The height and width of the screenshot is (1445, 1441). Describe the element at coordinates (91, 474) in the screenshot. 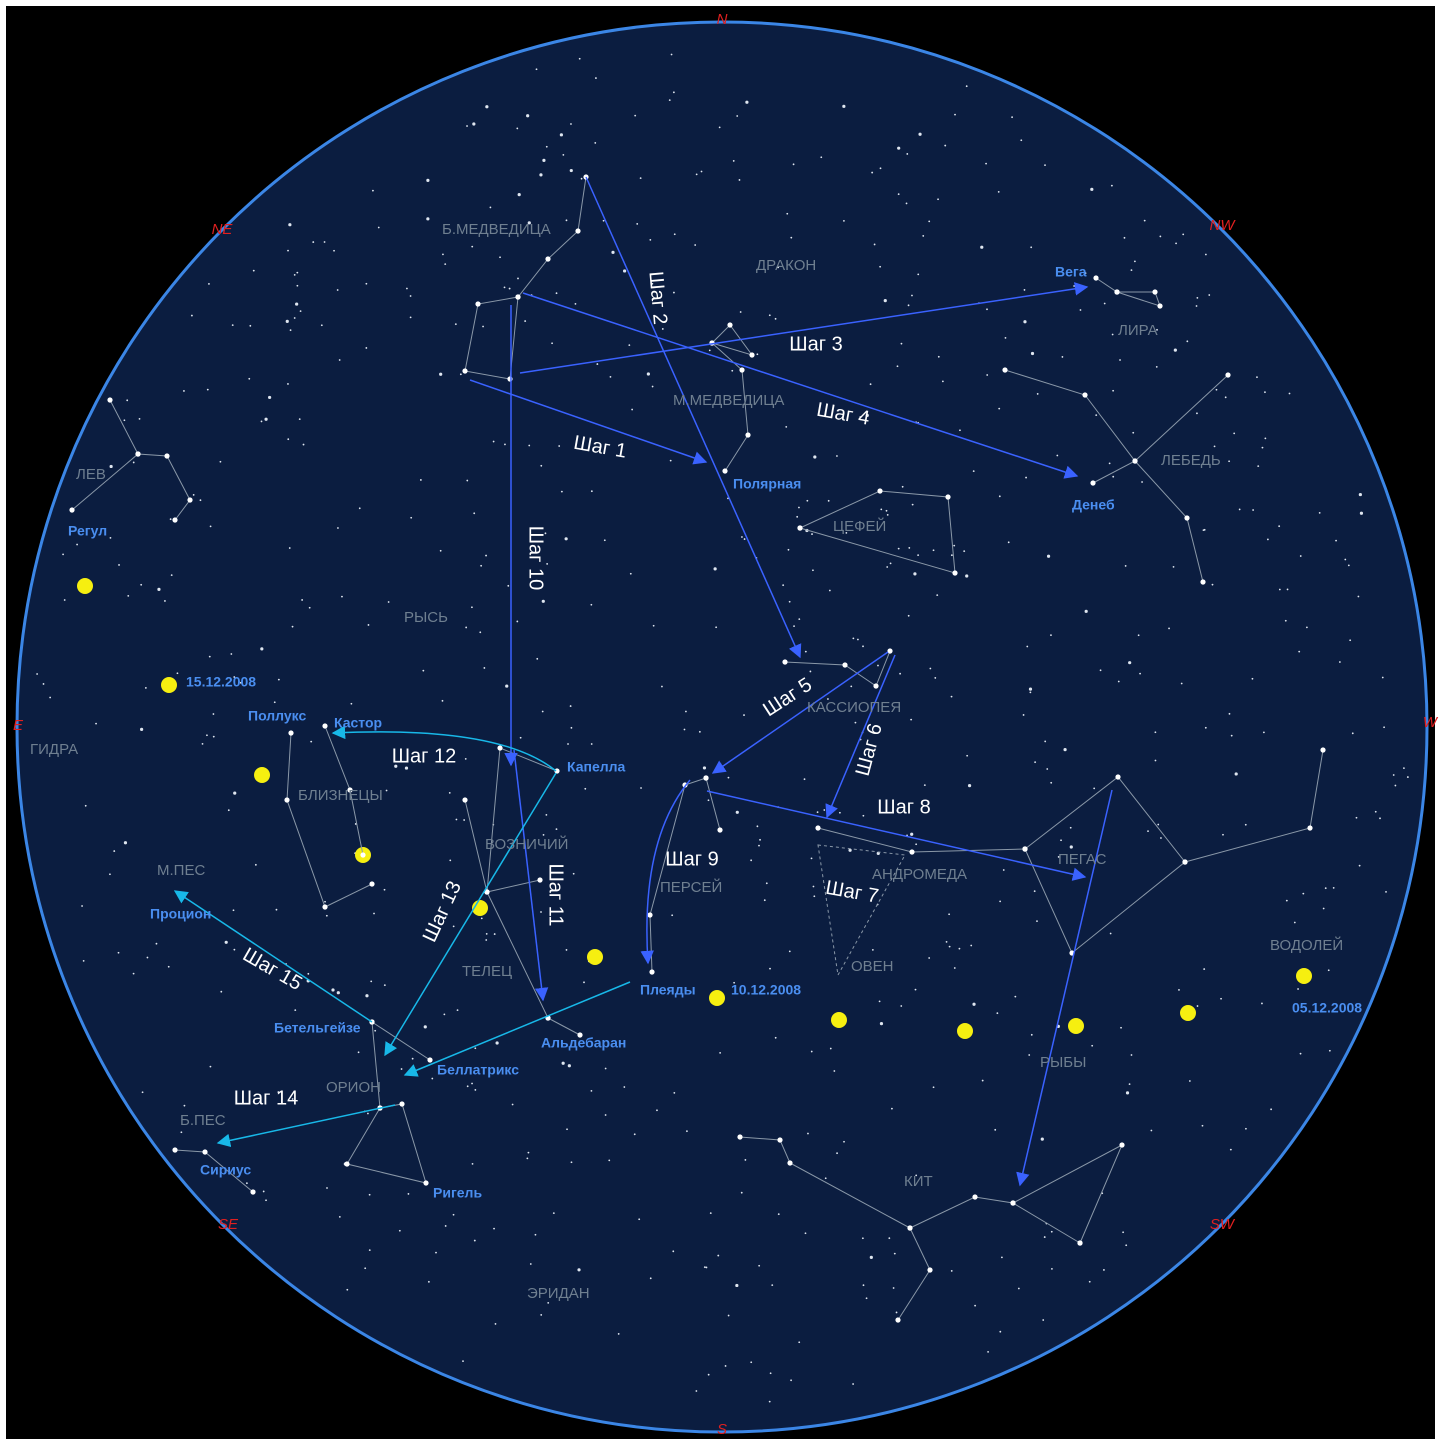

I see `constellation-name: ЛЕВ` at that location.